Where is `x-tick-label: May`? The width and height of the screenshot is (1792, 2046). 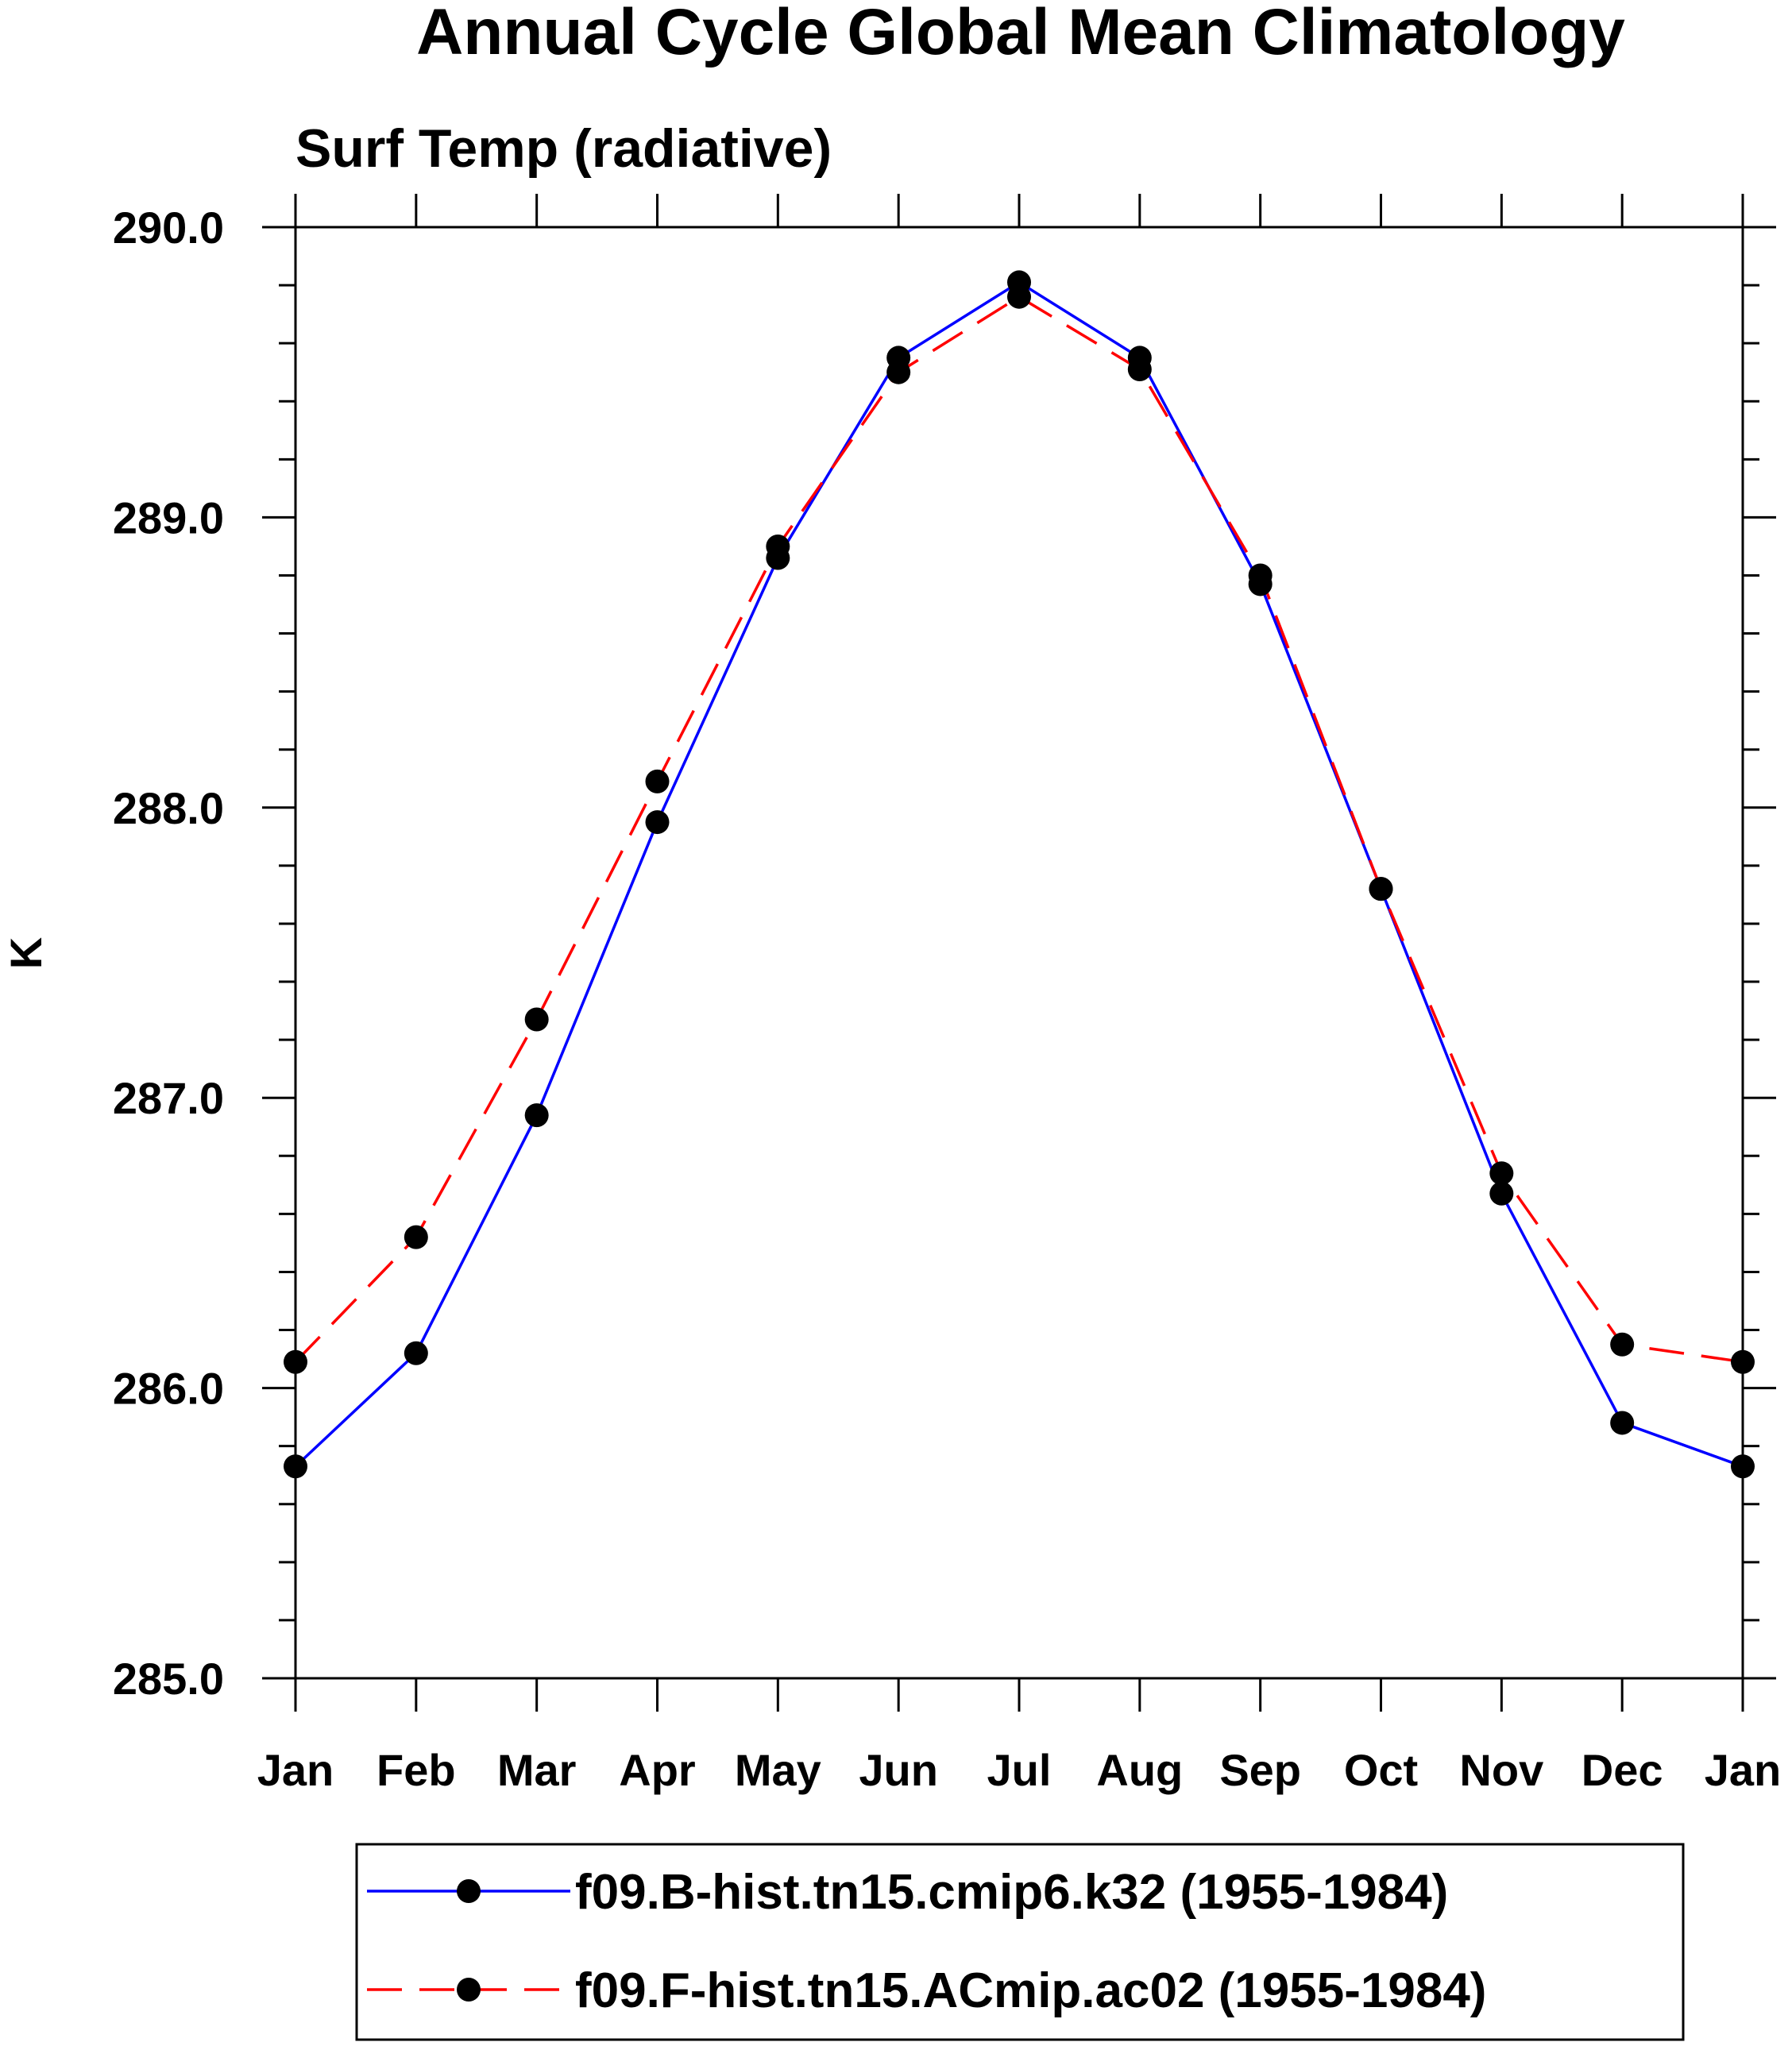
x-tick-label: May is located at coordinates (778, 1770).